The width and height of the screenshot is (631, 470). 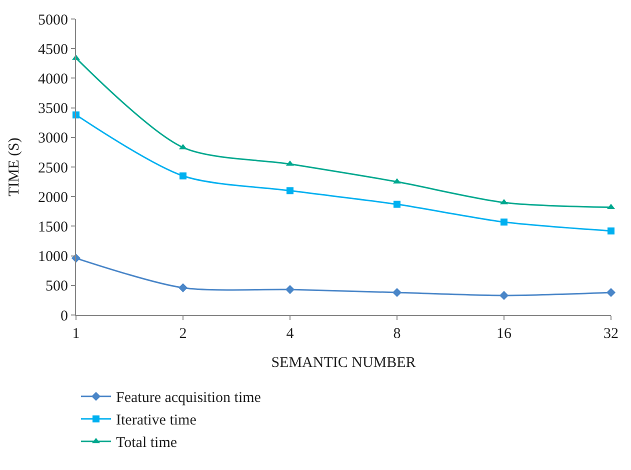 I want to click on y-tick-label: 2000, so click(x=53, y=198).